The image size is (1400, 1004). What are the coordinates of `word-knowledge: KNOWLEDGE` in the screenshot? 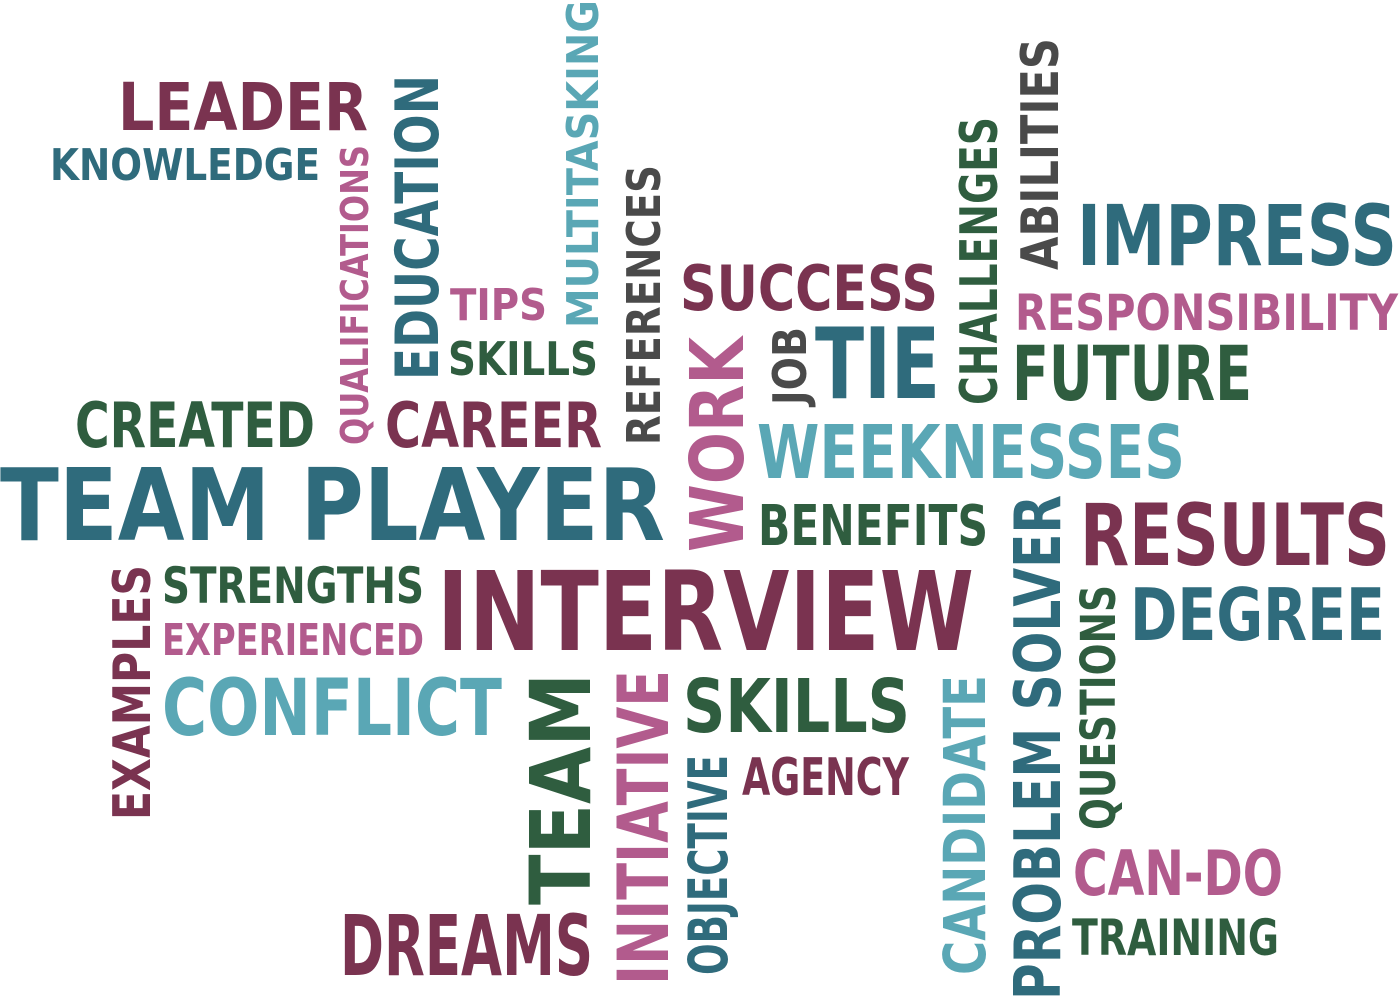 It's located at (185, 165).